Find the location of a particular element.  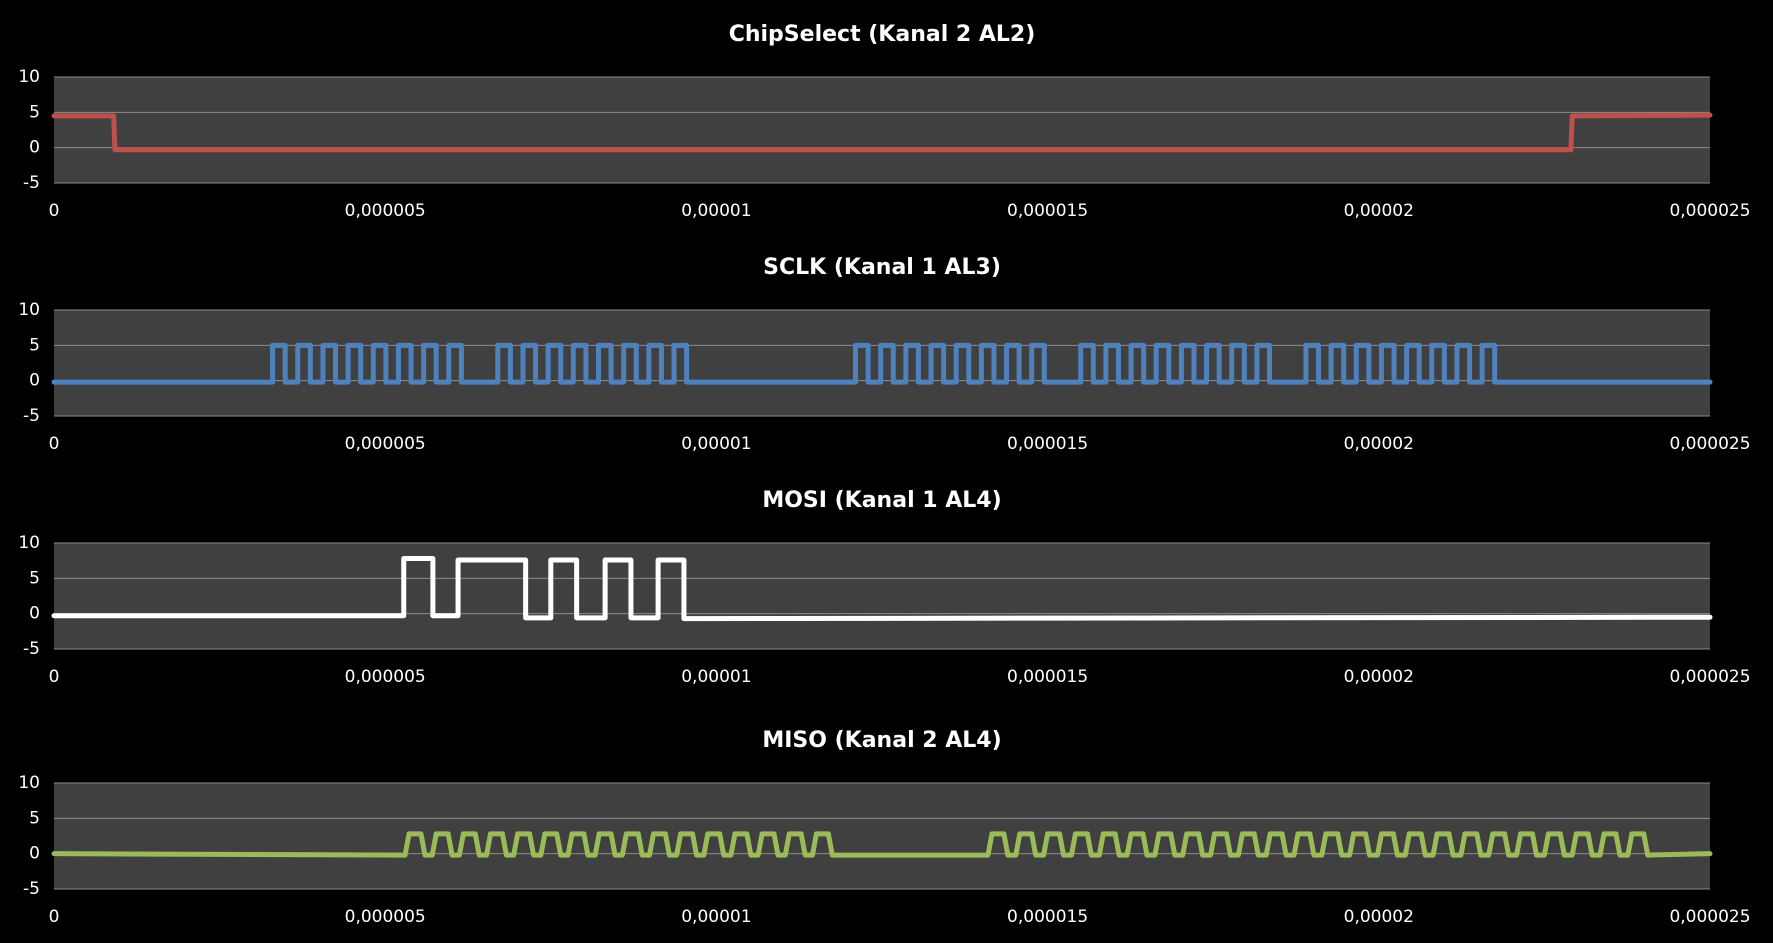

chart-title: MOSI (Kanal 1 AL4) is located at coordinates (881, 500).